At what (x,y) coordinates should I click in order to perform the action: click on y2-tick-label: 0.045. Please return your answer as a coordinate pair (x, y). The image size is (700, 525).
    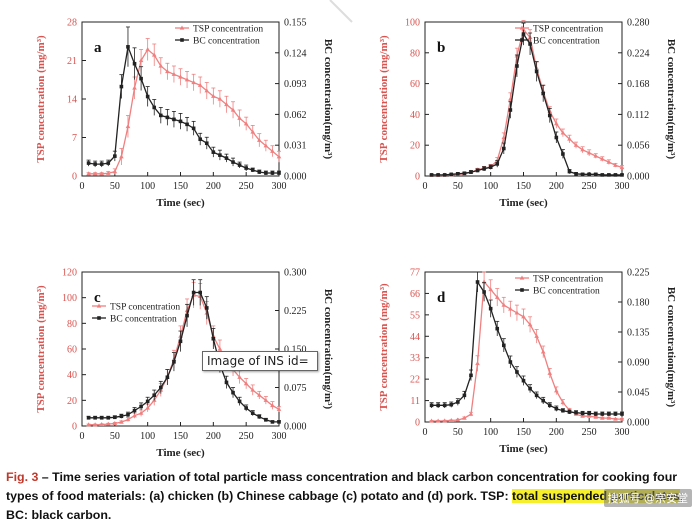
    Looking at the image, I should click on (638, 393).